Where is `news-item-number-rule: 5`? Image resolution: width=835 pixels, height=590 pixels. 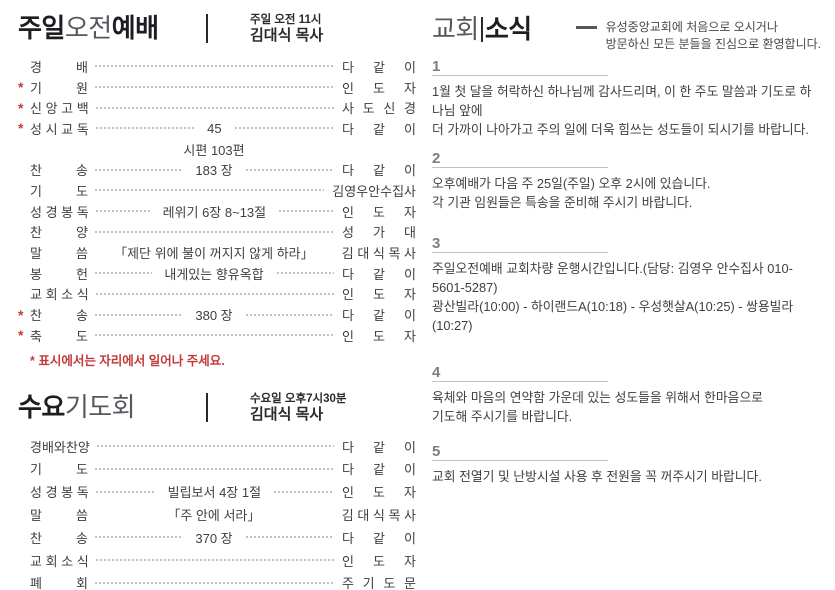 news-item-number-rule: 5 is located at coordinates (520, 452).